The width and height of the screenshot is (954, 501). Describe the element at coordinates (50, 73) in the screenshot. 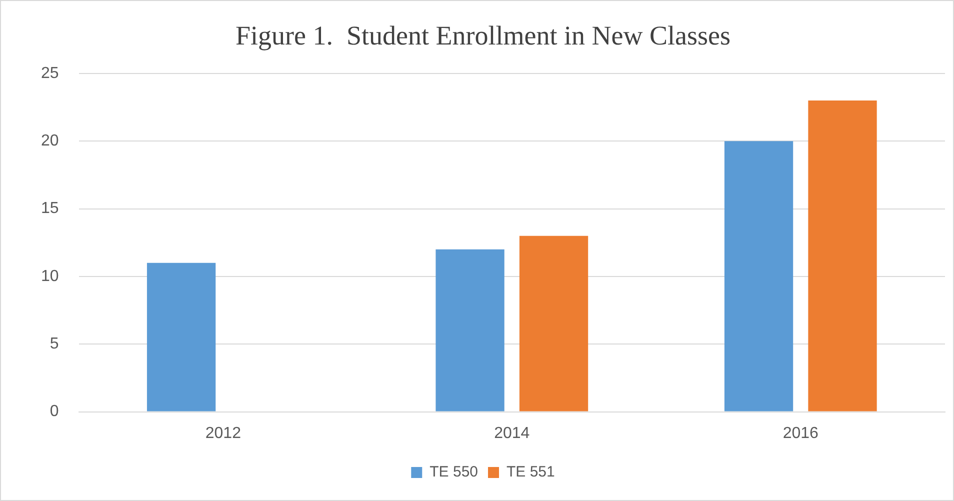

I see `y-tick-label: 25` at that location.